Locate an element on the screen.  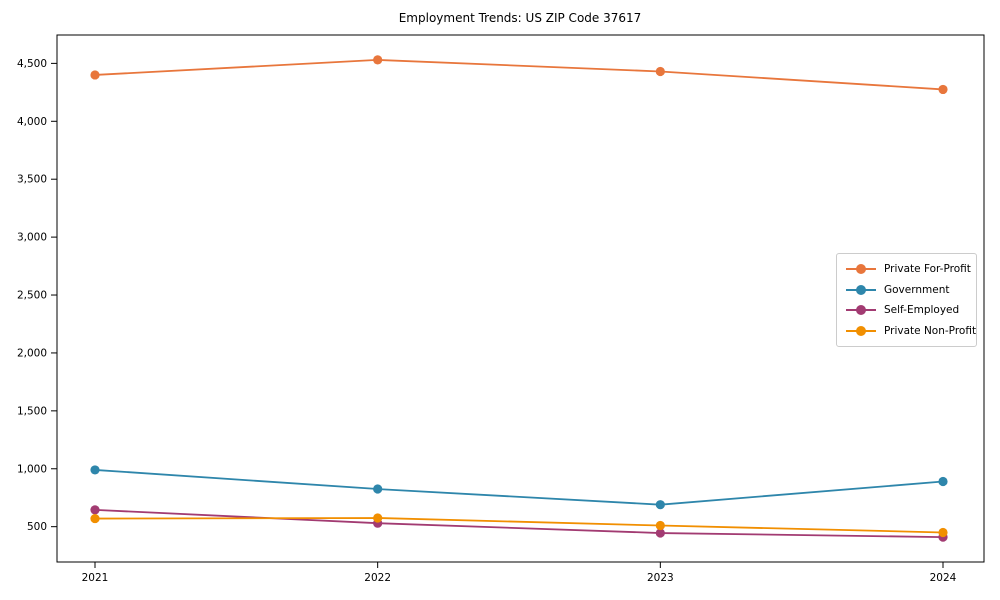
data-point-government-2022 is located at coordinates (378, 489).